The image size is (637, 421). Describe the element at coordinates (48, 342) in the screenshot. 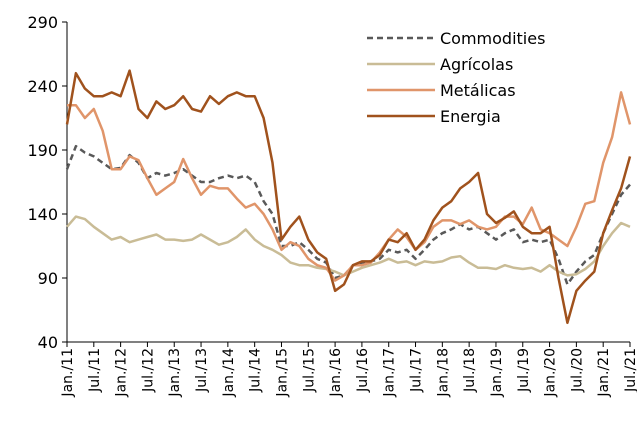

I see `y-tick-label: 40` at that location.